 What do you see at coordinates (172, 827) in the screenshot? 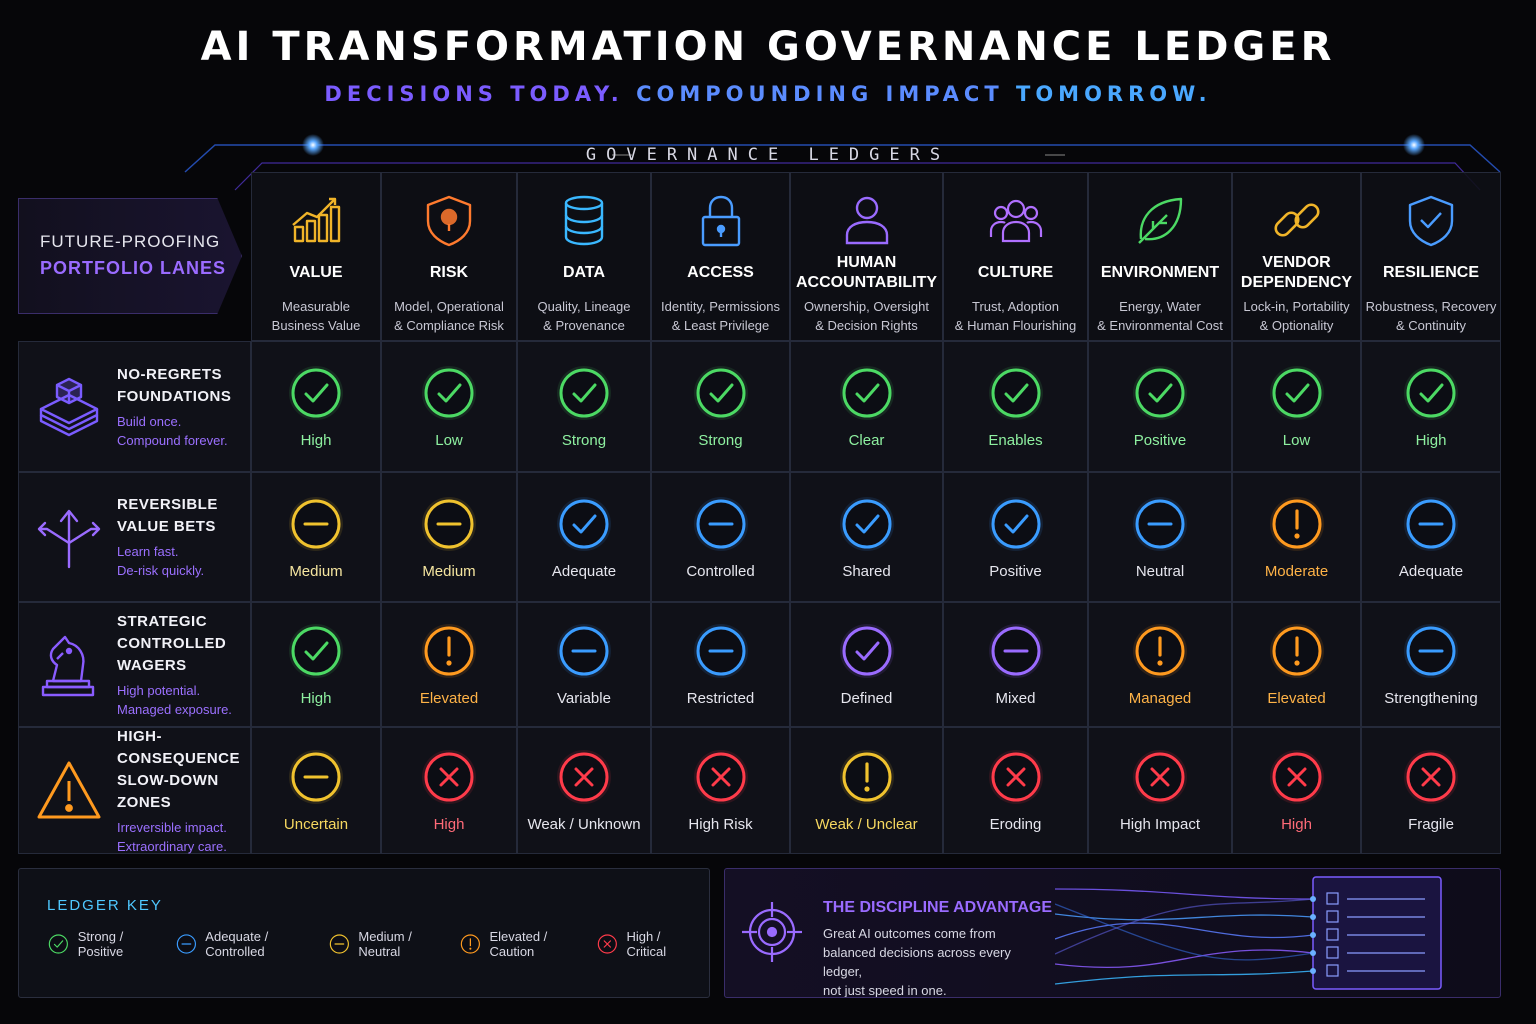
I see `lane-description-line-1: Irreversible impact.` at bounding box center [172, 827].